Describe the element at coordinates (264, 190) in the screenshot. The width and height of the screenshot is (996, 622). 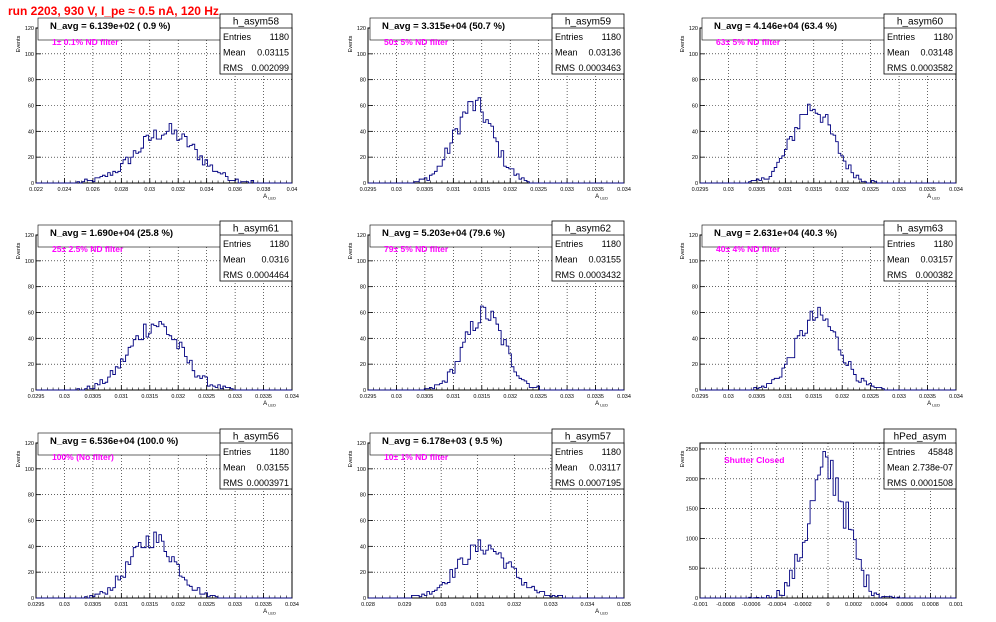
I see `x-tick-label: 0.038` at that location.